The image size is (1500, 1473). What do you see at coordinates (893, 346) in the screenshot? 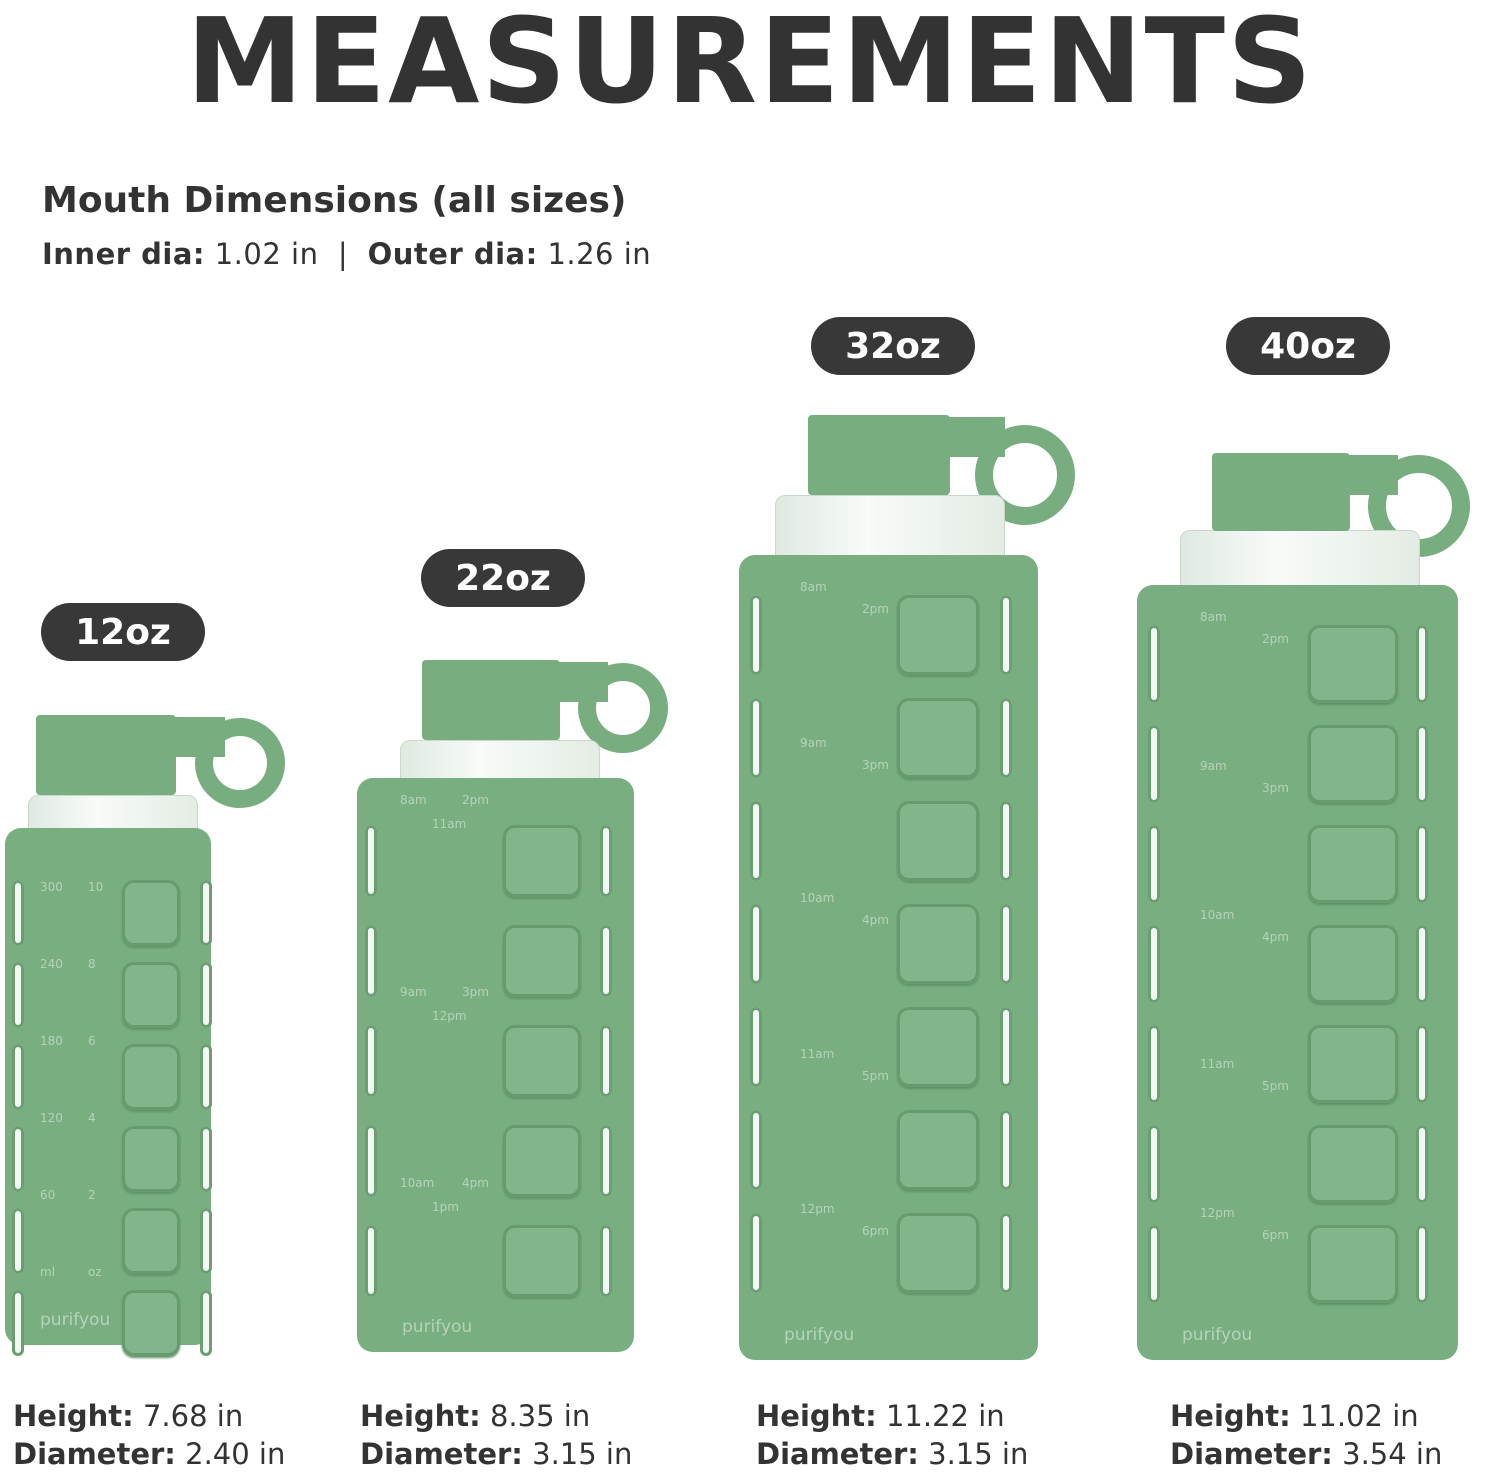
I see `size-badge: 32oz` at bounding box center [893, 346].